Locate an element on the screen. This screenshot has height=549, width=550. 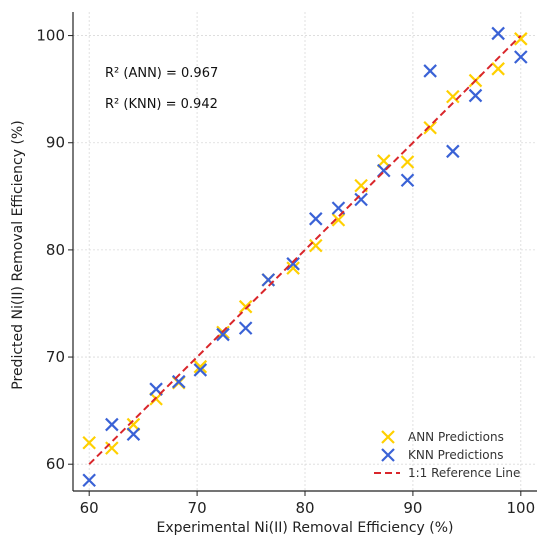
legend-knn-label: KNN Predictions is located at coordinates (456, 455).